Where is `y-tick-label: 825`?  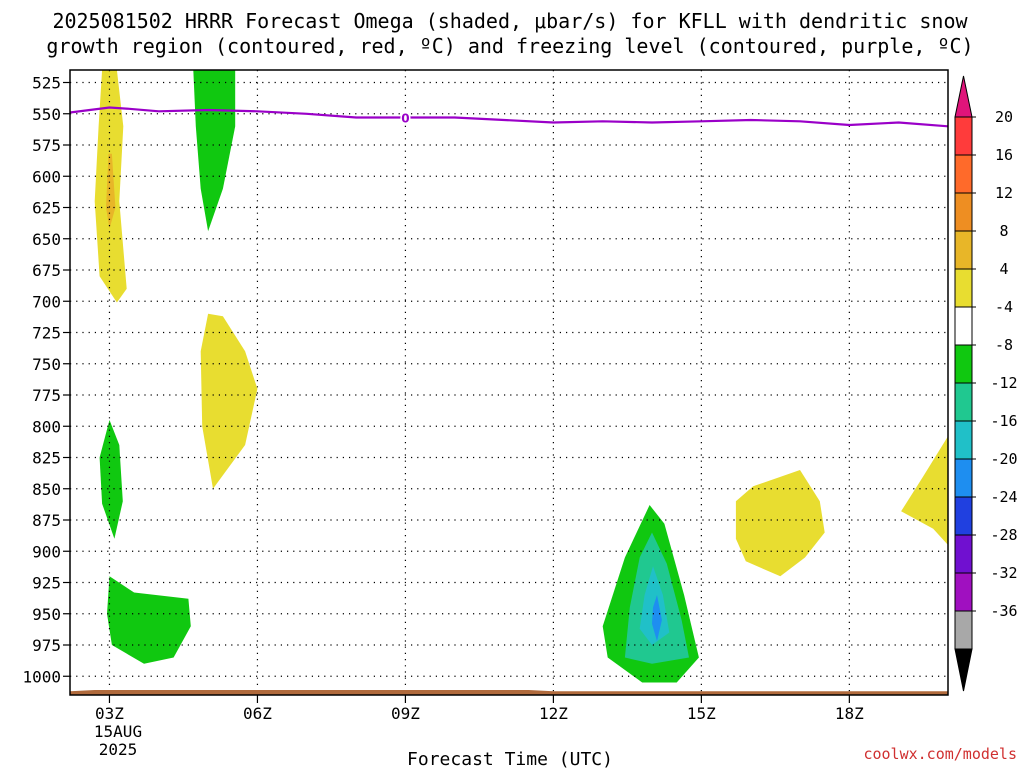
y-tick-label: 825 is located at coordinates (46, 458).